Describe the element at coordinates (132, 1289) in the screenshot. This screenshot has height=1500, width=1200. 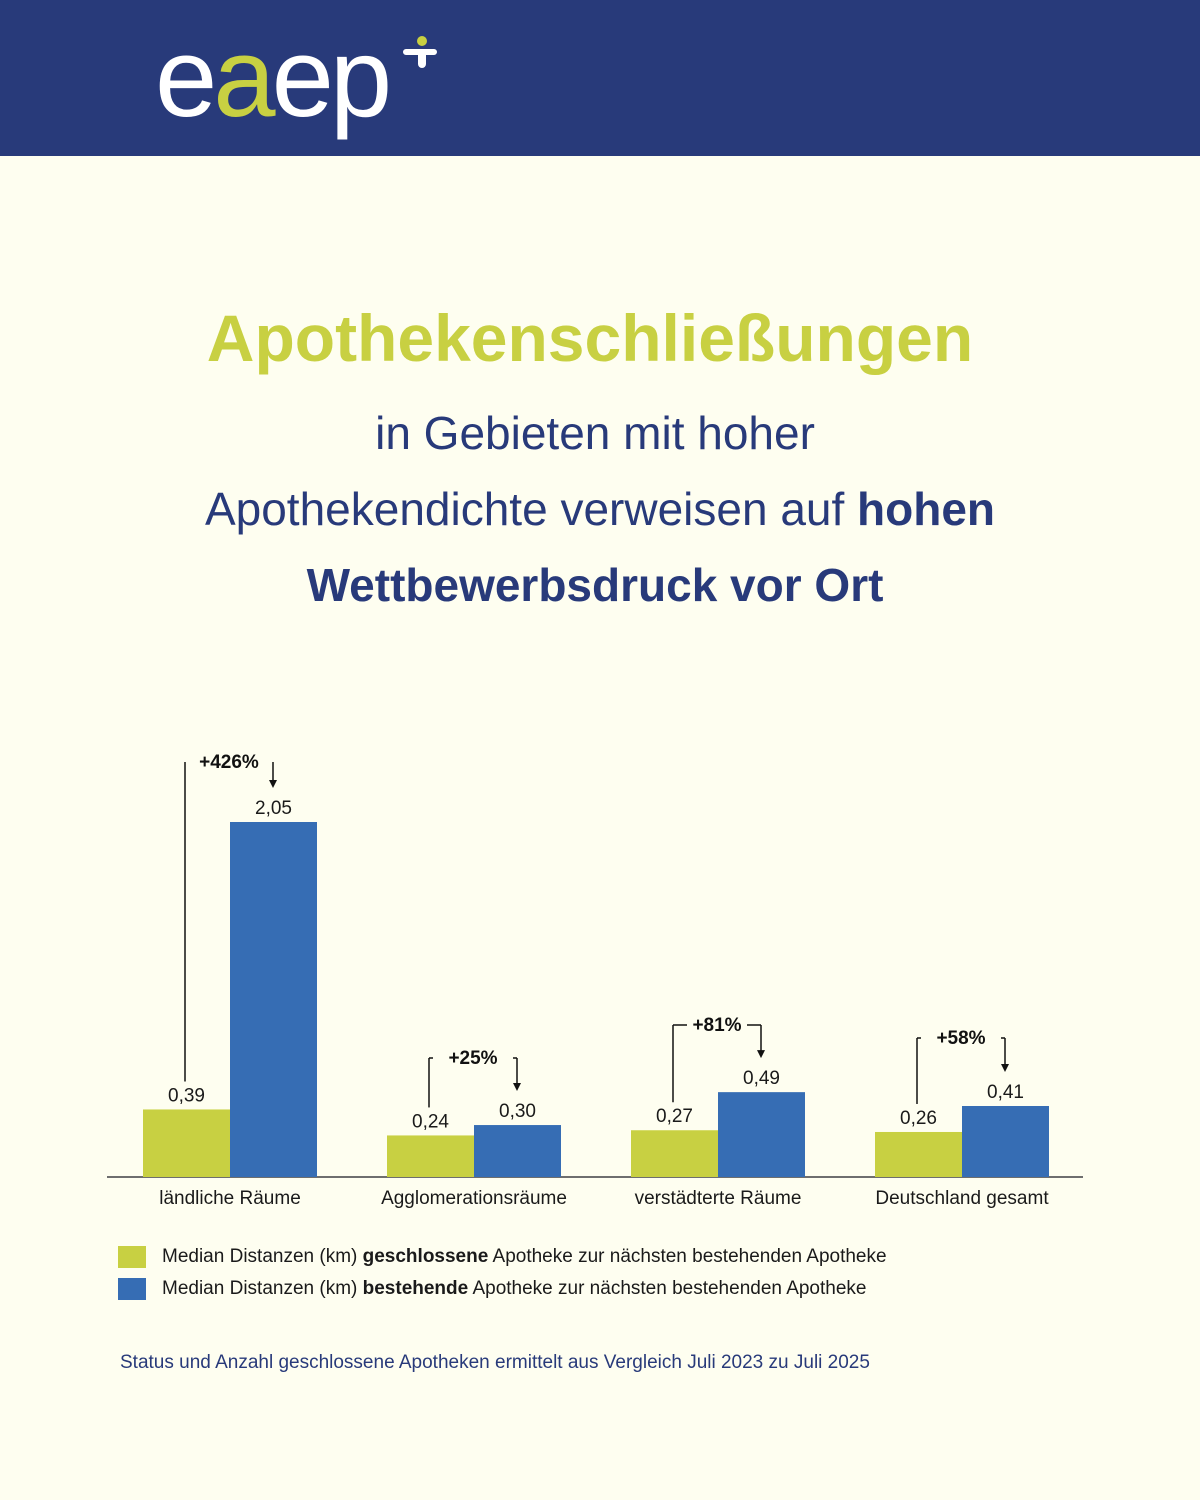
I see `legend-swatch-blue` at that location.